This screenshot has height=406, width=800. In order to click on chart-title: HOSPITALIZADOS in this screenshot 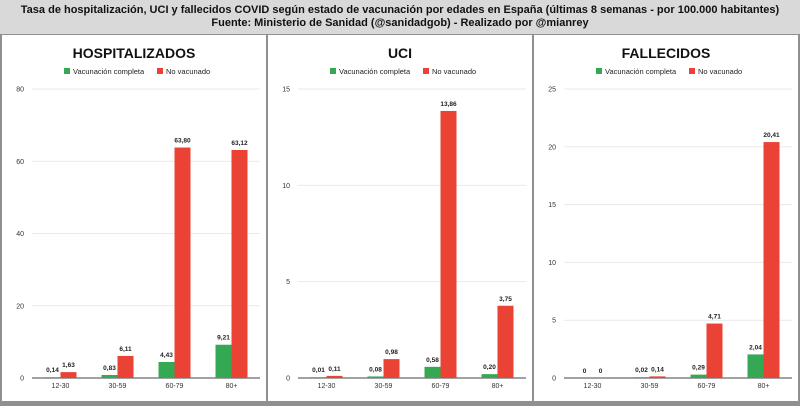, I will do `click(134, 53)`.